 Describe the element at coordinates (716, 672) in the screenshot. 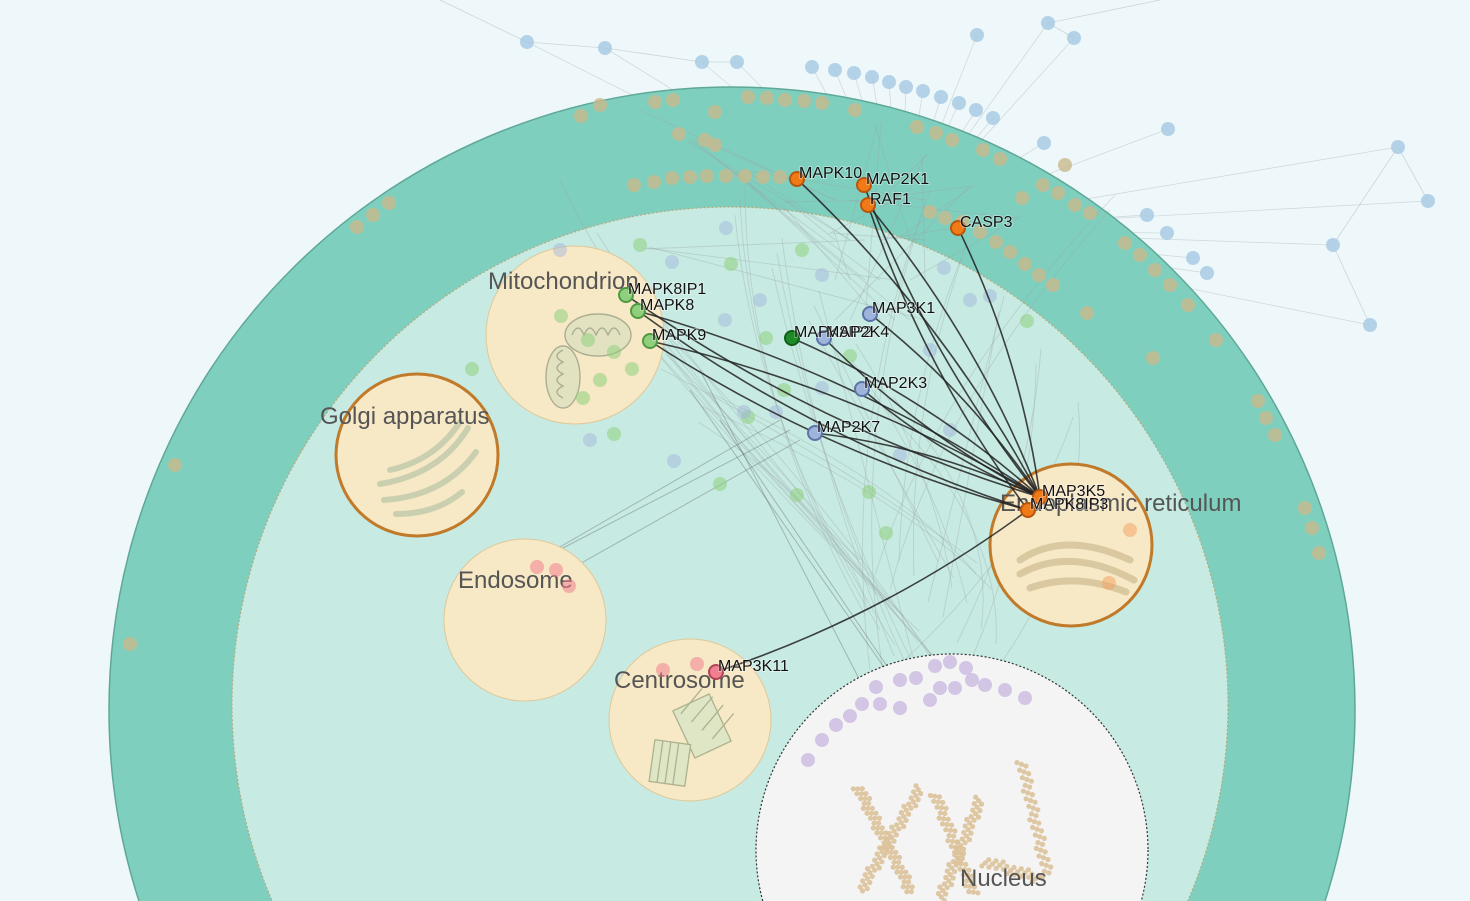

I see `node-map3k11` at that location.